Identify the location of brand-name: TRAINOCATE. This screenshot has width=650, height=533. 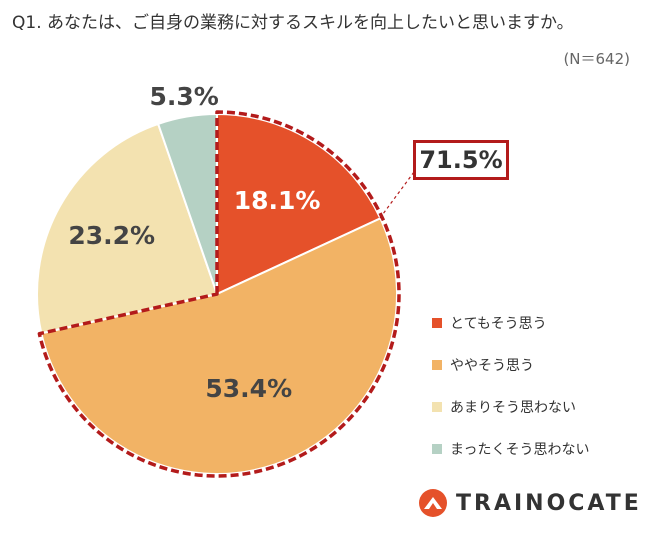
(549, 503).